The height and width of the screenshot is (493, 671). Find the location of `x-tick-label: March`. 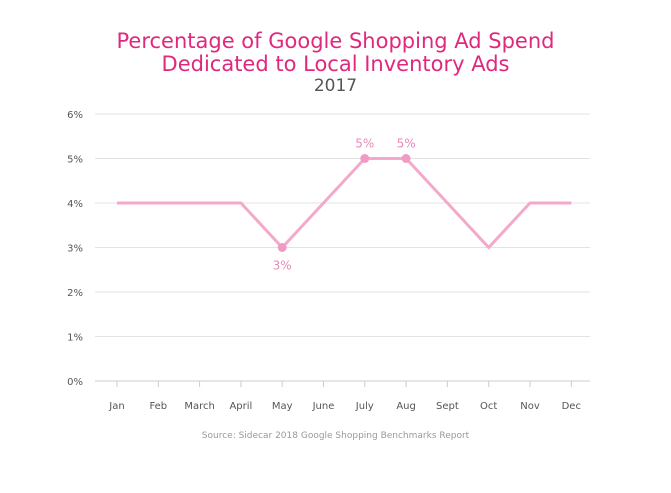

x-tick-label: March is located at coordinates (199, 406).